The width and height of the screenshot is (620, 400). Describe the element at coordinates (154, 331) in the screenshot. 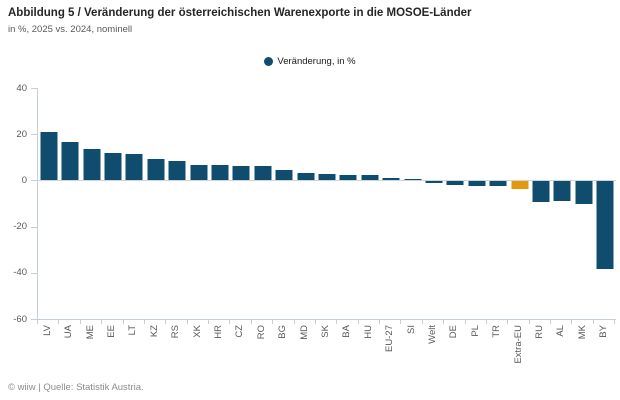

I see `x-axis-label: KZ` at that location.